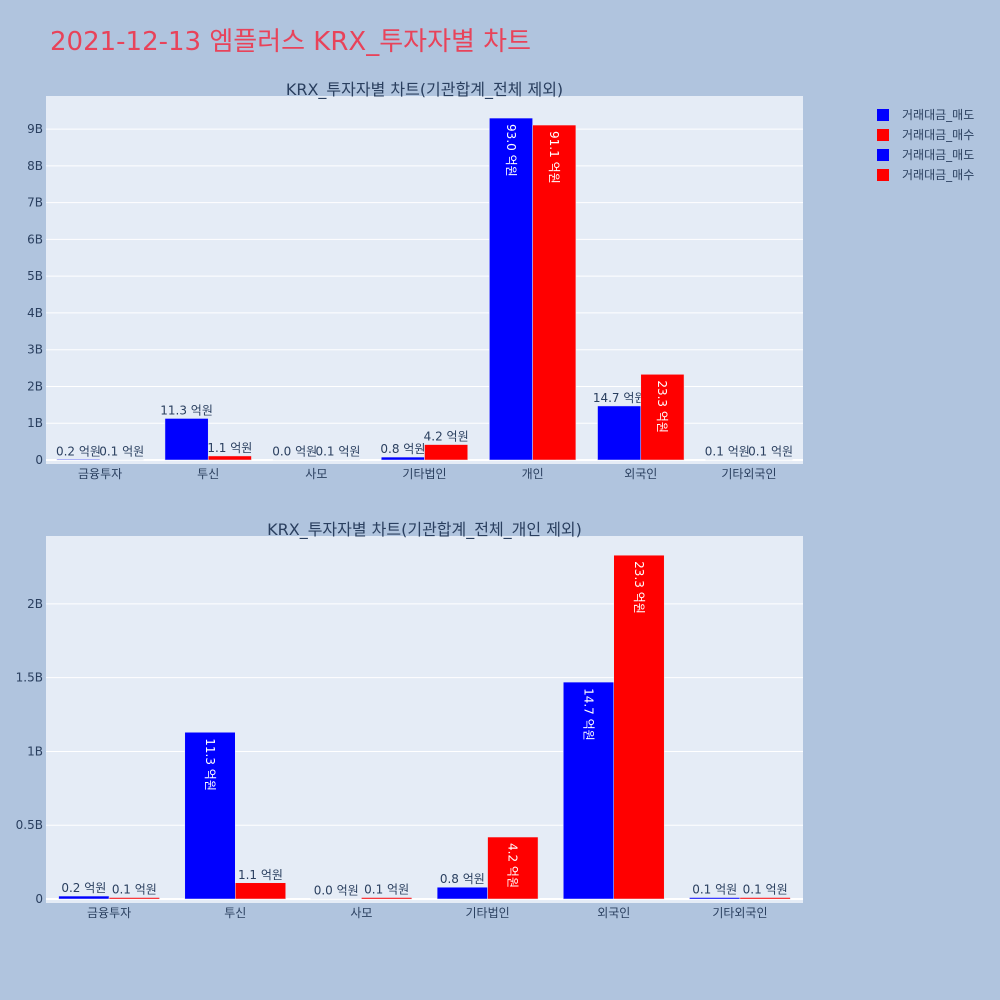 The width and height of the screenshot is (1000, 1000). Describe the element at coordinates (35, 239) in the screenshot. I see `y-tick-label: 6B` at that location.